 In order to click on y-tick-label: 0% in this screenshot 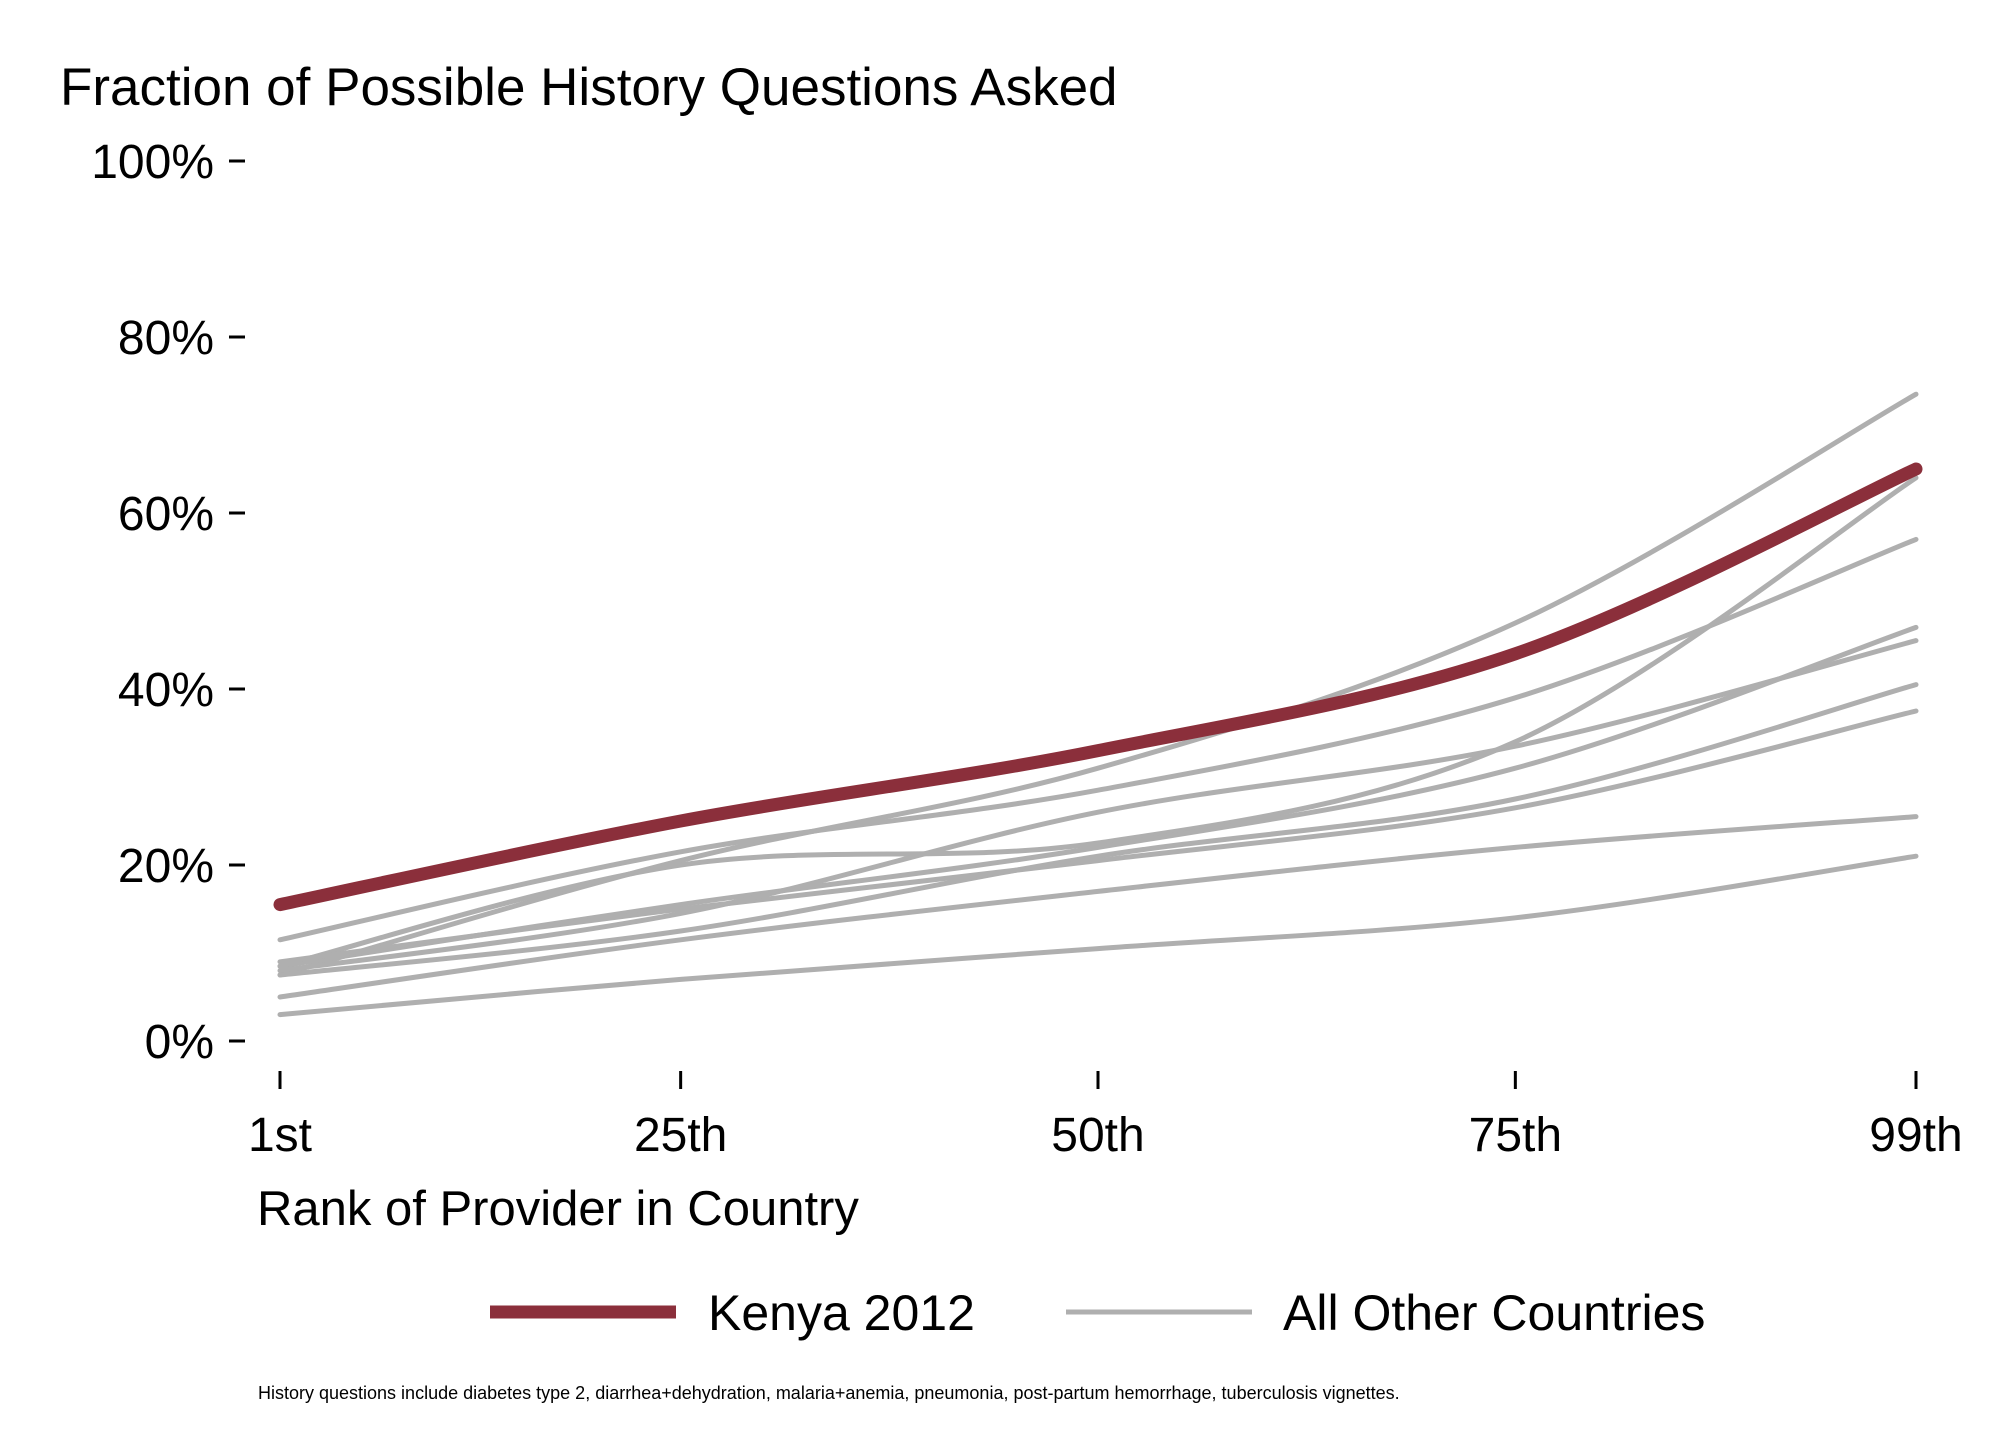, I will do `click(179, 1042)`.